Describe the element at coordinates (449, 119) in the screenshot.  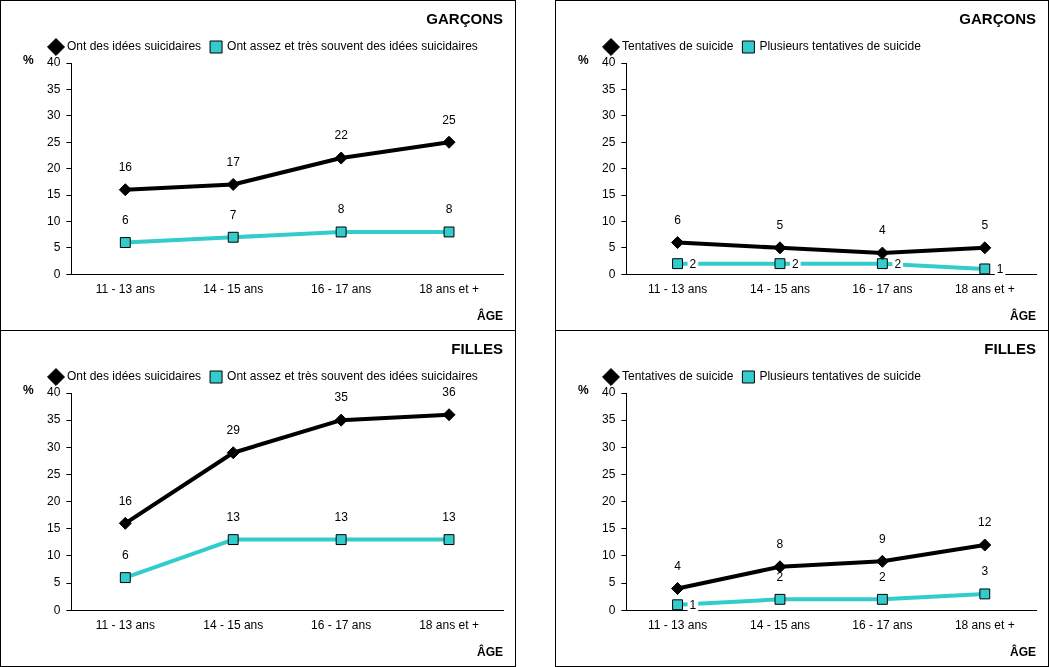
I see `data-label: 25` at that location.